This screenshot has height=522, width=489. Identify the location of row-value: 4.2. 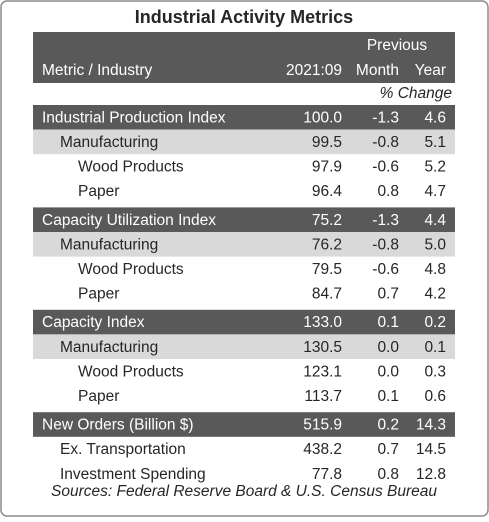
(435, 294).